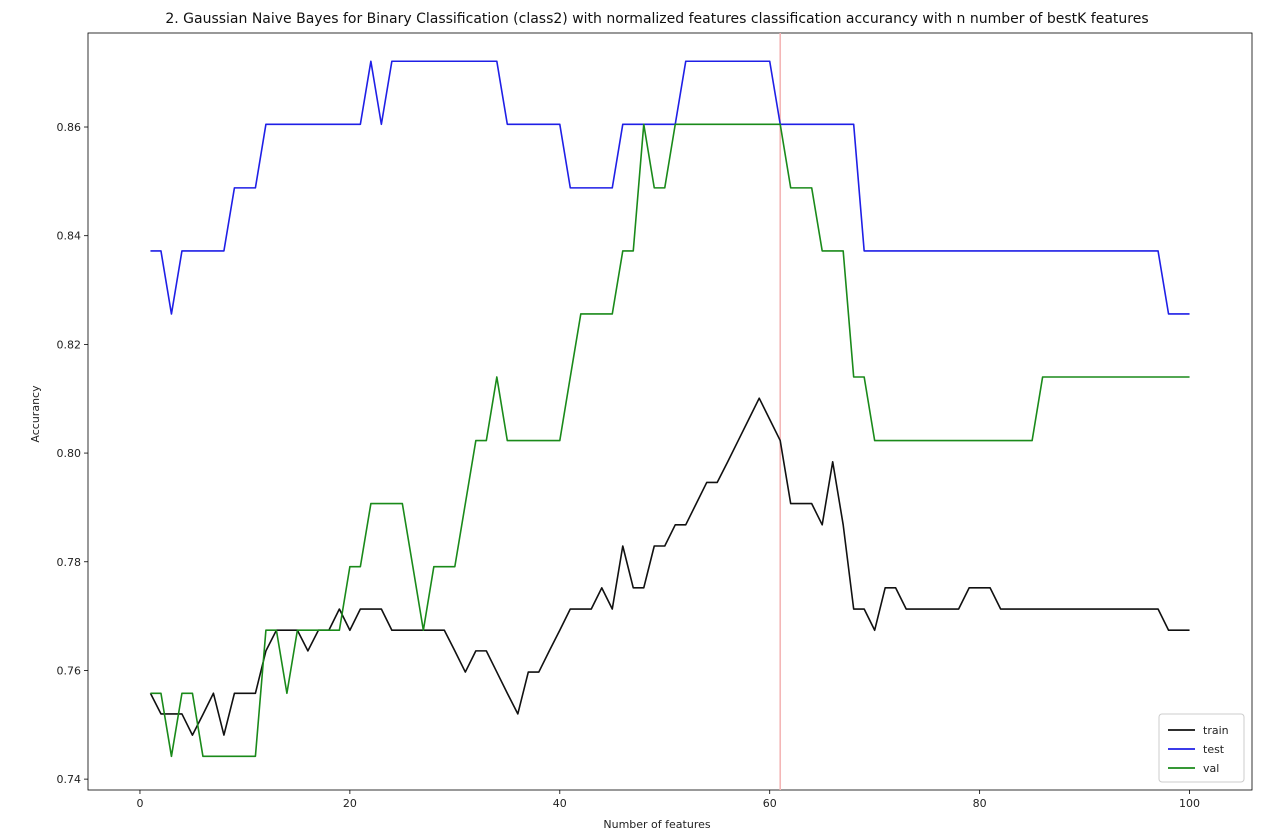 The image size is (1269, 835). Describe the element at coordinates (69, 127) in the screenshot. I see `y-tick-label: 0.86` at that location.